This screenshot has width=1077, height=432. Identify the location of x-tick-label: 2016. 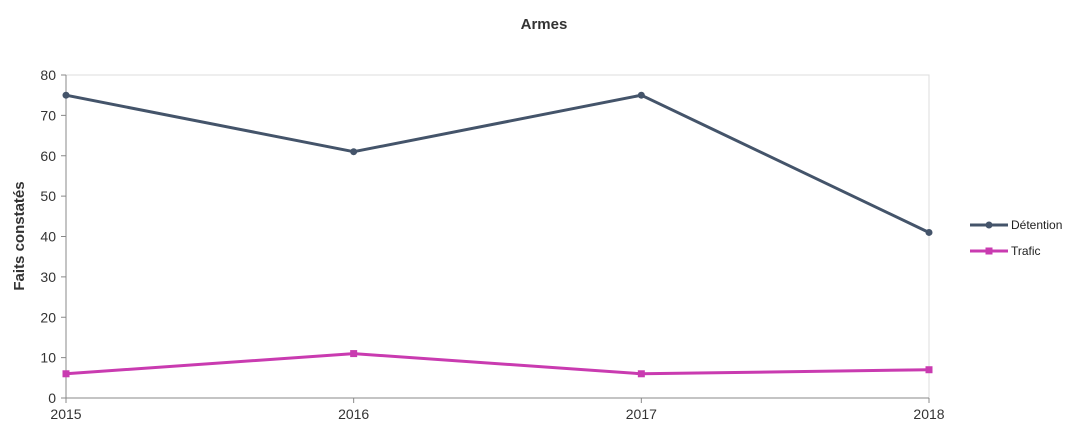
(353, 414).